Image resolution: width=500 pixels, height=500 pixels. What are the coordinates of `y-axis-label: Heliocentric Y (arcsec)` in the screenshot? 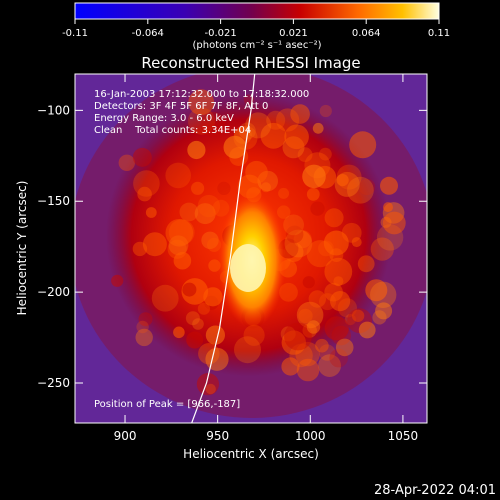 It's located at (22, 248).